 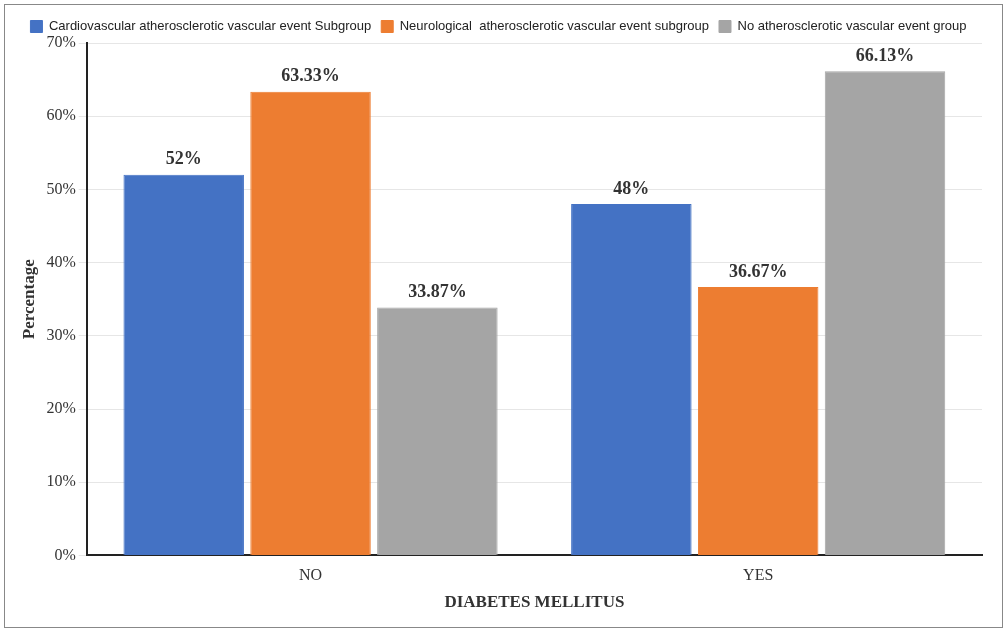 I want to click on y-tick-label: 10%, so click(x=61, y=481).